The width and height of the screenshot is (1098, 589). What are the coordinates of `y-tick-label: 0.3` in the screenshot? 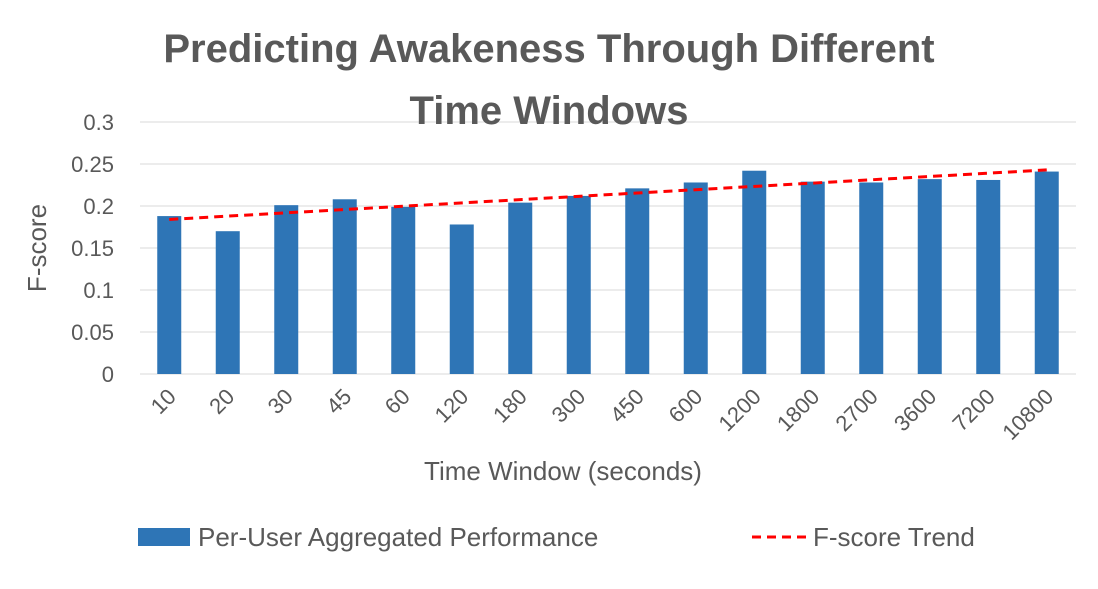 It's located at (98, 122).